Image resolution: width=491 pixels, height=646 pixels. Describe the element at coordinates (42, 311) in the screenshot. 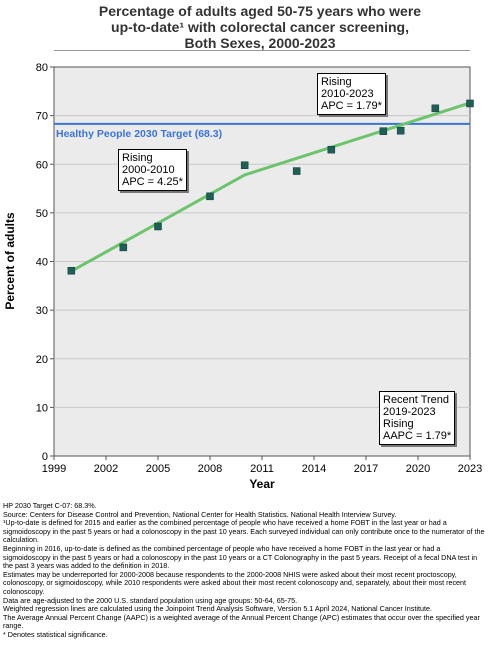

I see `y-tick-label: 30` at that location.